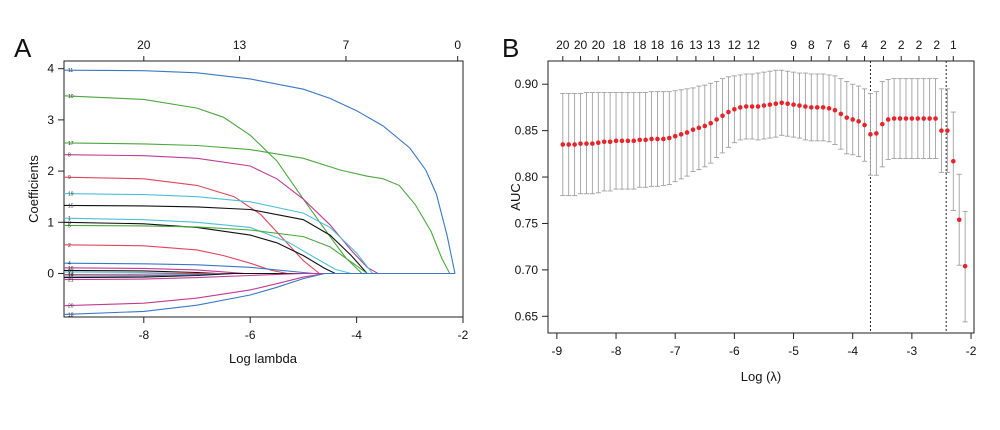 The height and width of the screenshot is (430, 1000). I want to click on coef-label-17: 17, so click(71, 144).